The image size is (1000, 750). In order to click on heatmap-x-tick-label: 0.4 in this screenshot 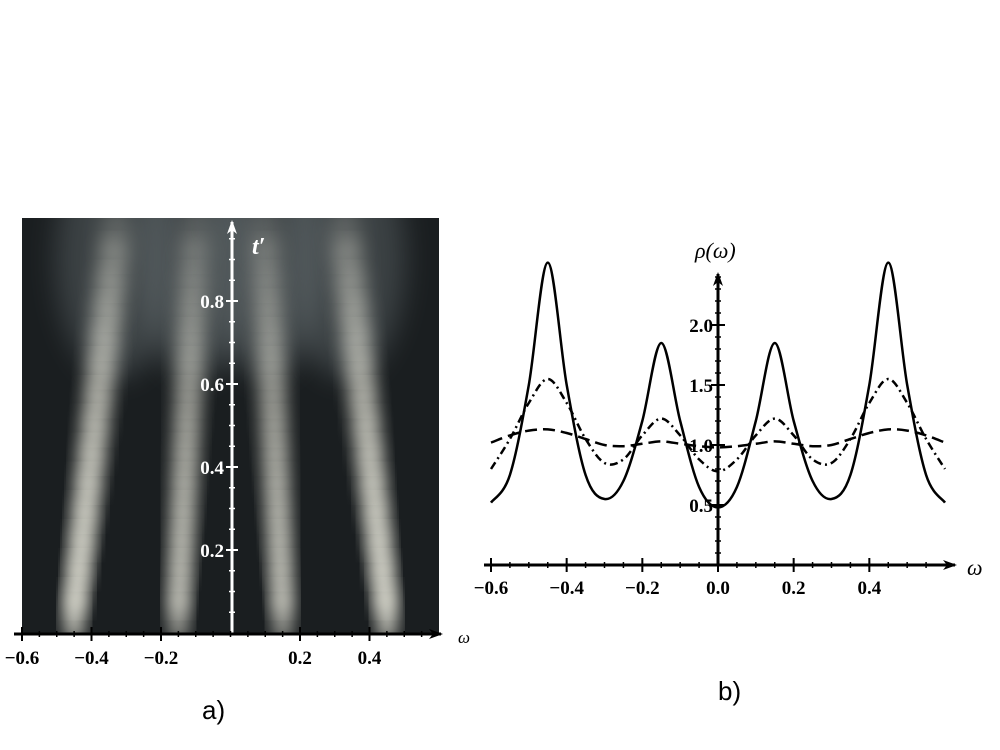, I will do `click(370, 658)`.